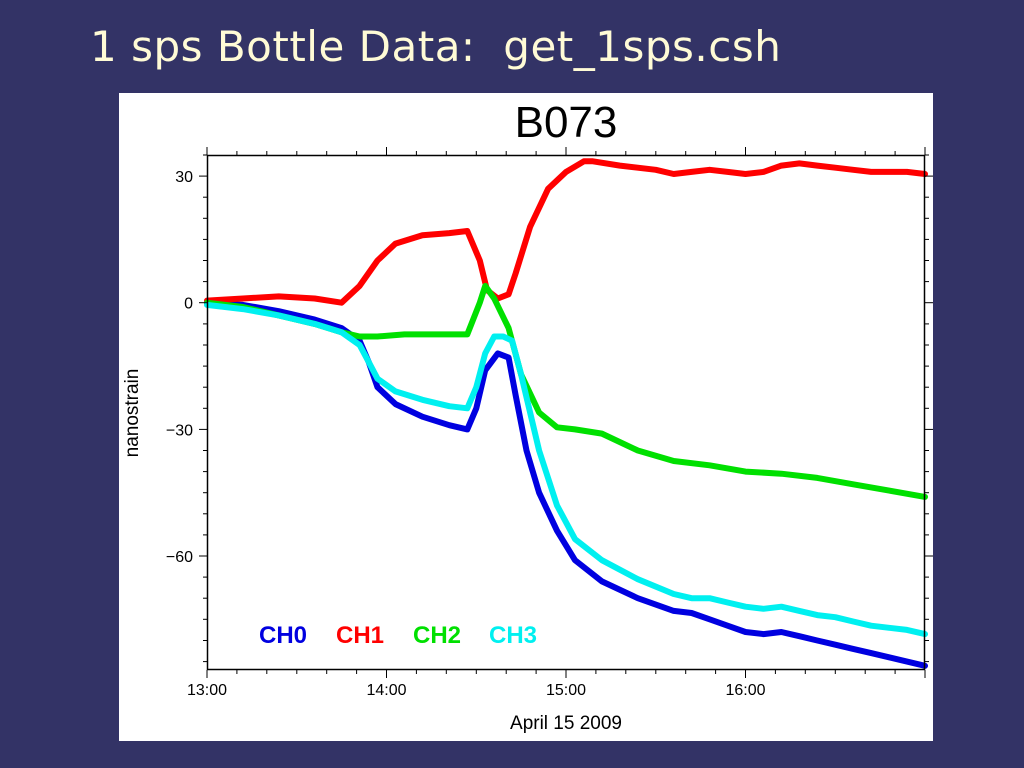 Image resolution: width=1024 pixels, height=768 pixels. Describe the element at coordinates (513, 635) in the screenshot. I see `legend-item-ch3: CH3` at that location.